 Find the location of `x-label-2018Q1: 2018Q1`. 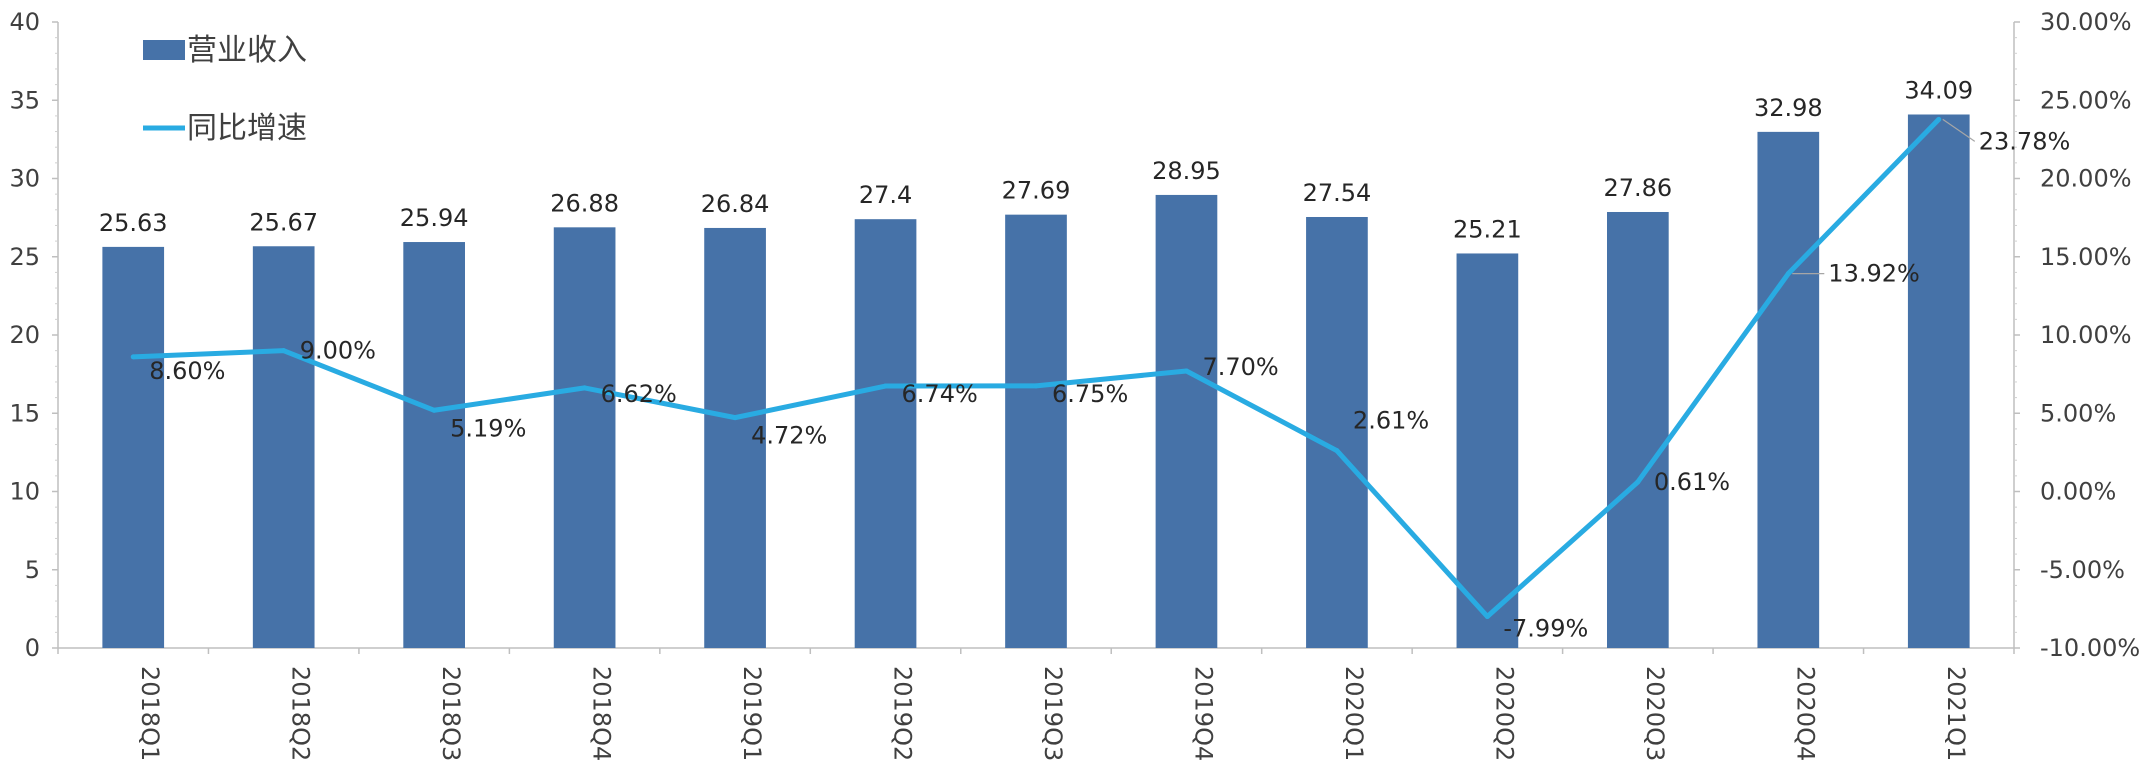

x-label-2018Q1: 2018Q1 is located at coordinates (150, 713).